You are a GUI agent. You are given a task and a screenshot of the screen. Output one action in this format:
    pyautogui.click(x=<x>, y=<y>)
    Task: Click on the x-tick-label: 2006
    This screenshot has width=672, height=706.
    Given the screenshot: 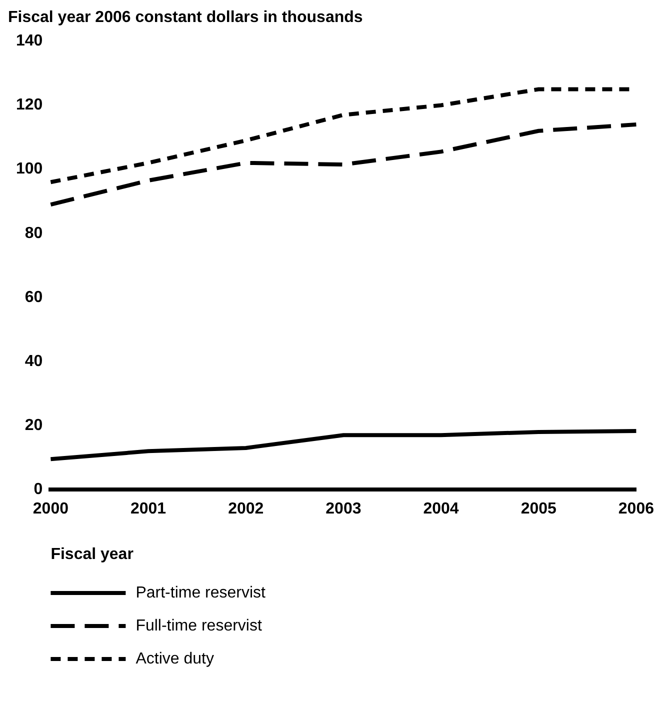 What is the action you would take?
    pyautogui.click(x=636, y=509)
    